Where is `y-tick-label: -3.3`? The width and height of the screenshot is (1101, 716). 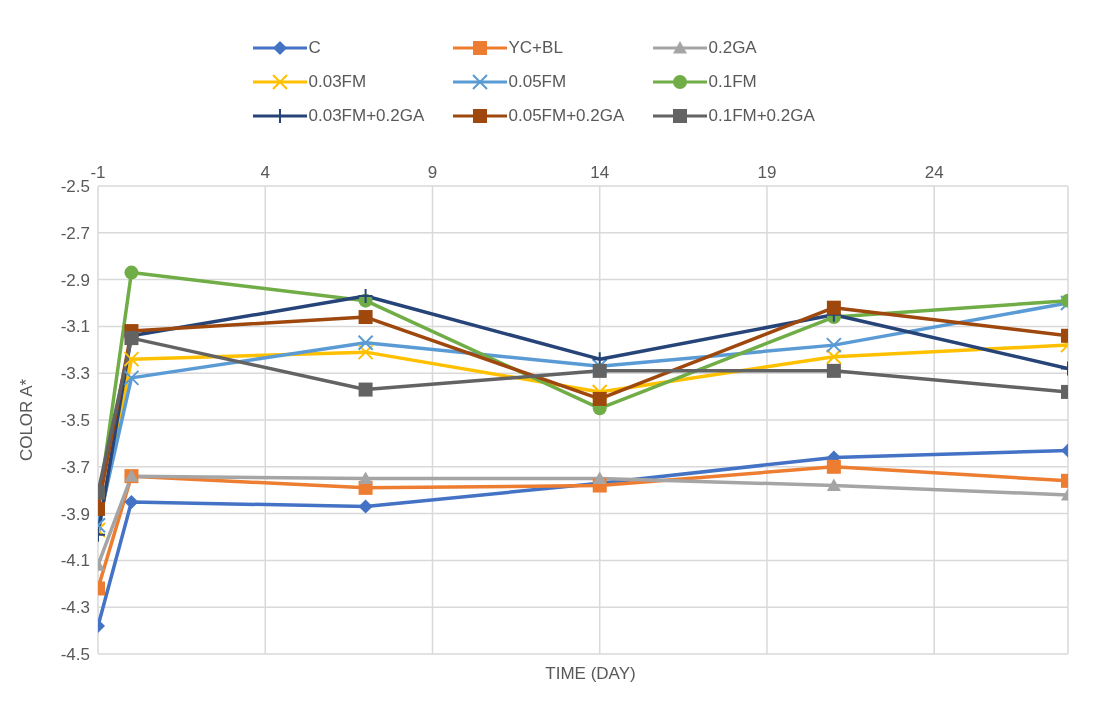
y-tick-label: -3.3 is located at coordinates (75, 374).